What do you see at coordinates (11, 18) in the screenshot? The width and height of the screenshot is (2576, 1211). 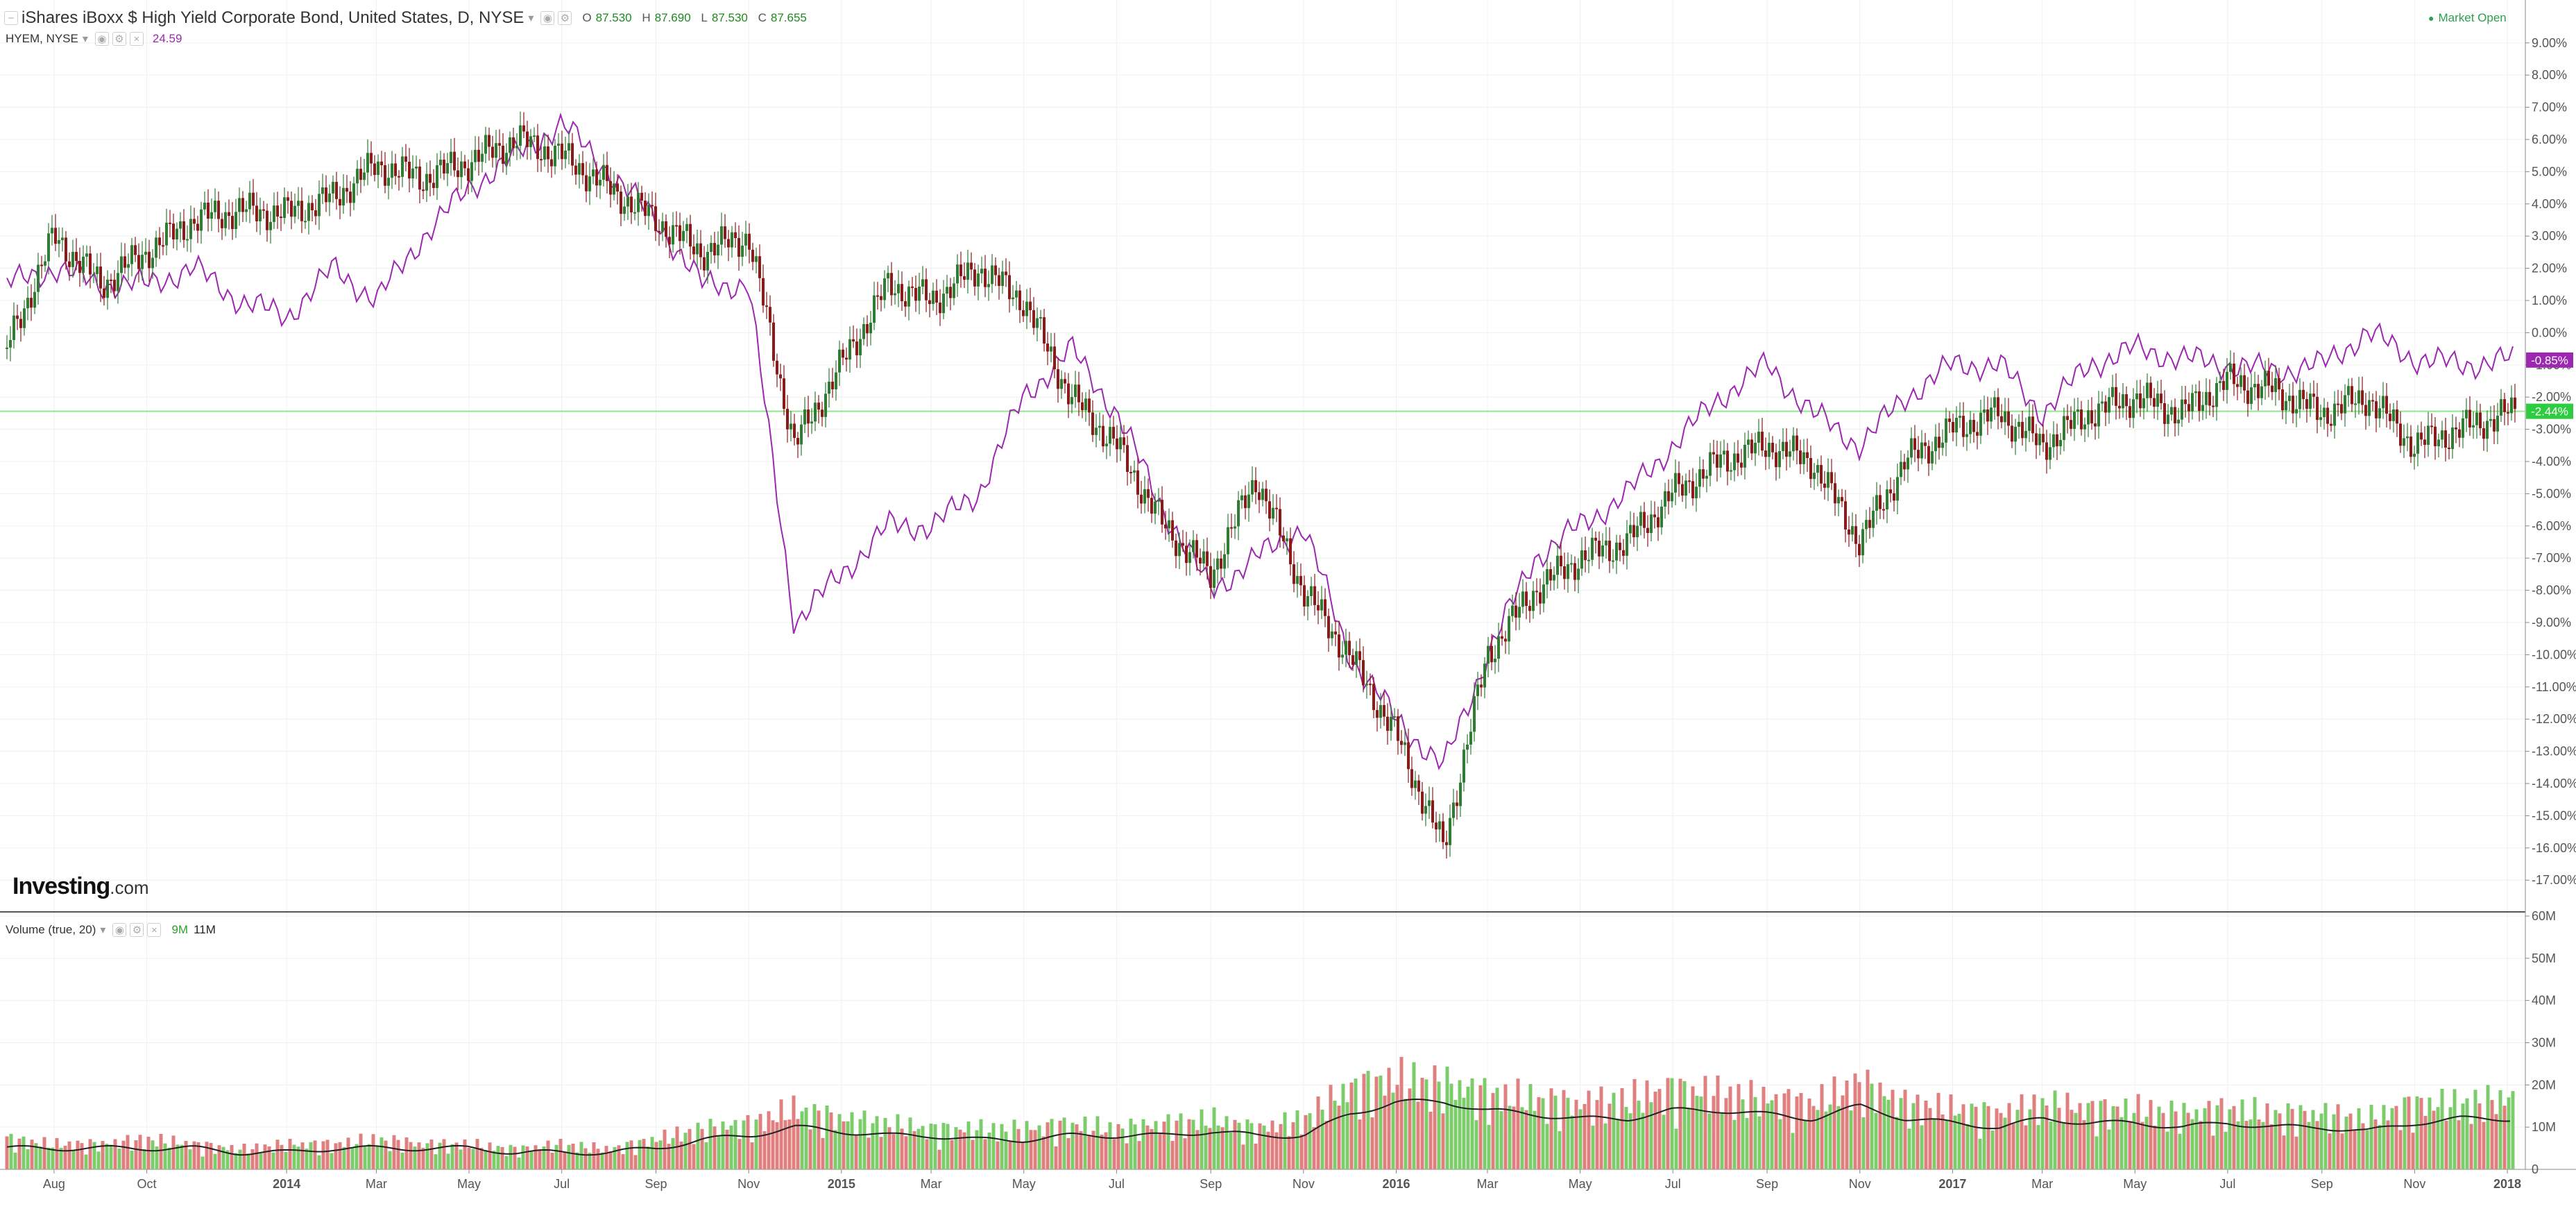 I see `collapse-icon: −` at bounding box center [11, 18].